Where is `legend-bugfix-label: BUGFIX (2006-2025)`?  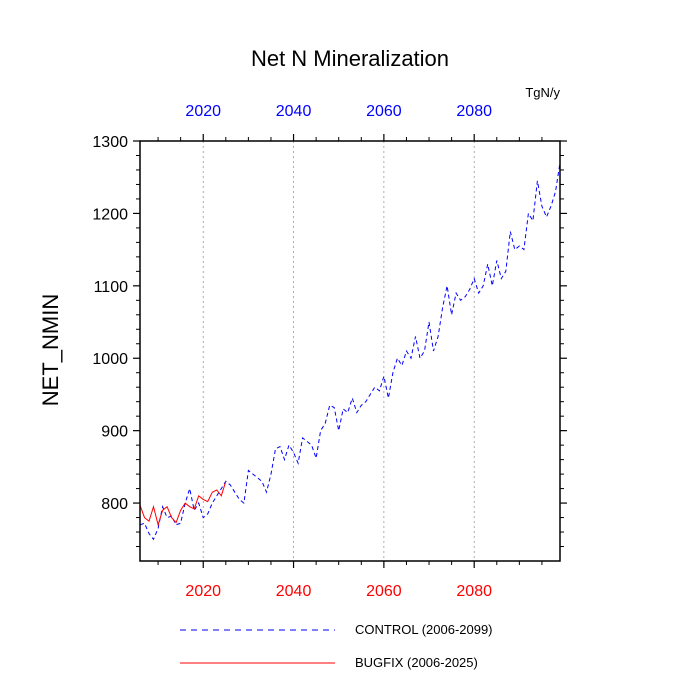
legend-bugfix-label: BUGFIX (2006-2025) is located at coordinates (416, 662).